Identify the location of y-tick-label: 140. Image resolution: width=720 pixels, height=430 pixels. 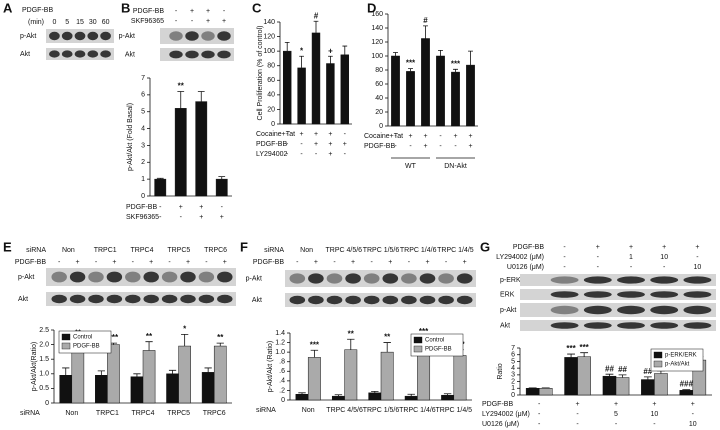
(377, 28).